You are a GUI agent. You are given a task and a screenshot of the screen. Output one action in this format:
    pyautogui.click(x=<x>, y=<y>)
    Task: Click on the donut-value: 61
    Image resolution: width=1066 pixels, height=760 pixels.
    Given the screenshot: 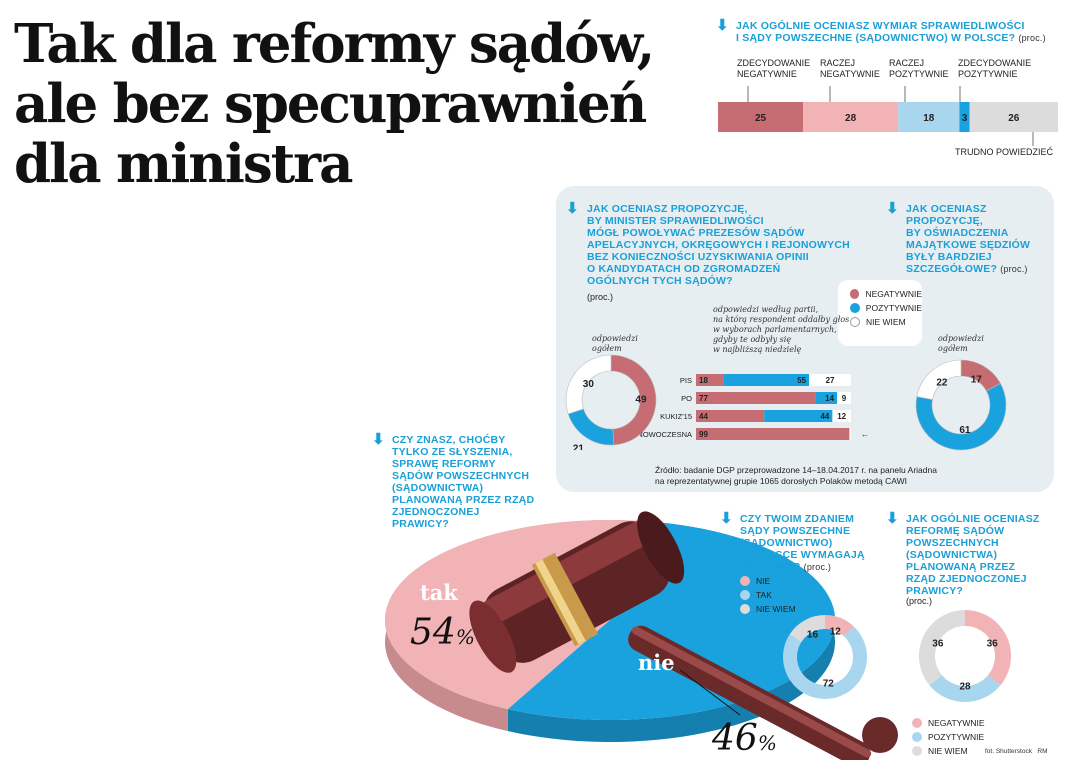 What is the action you would take?
    pyautogui.click(x=965, y=430)
    